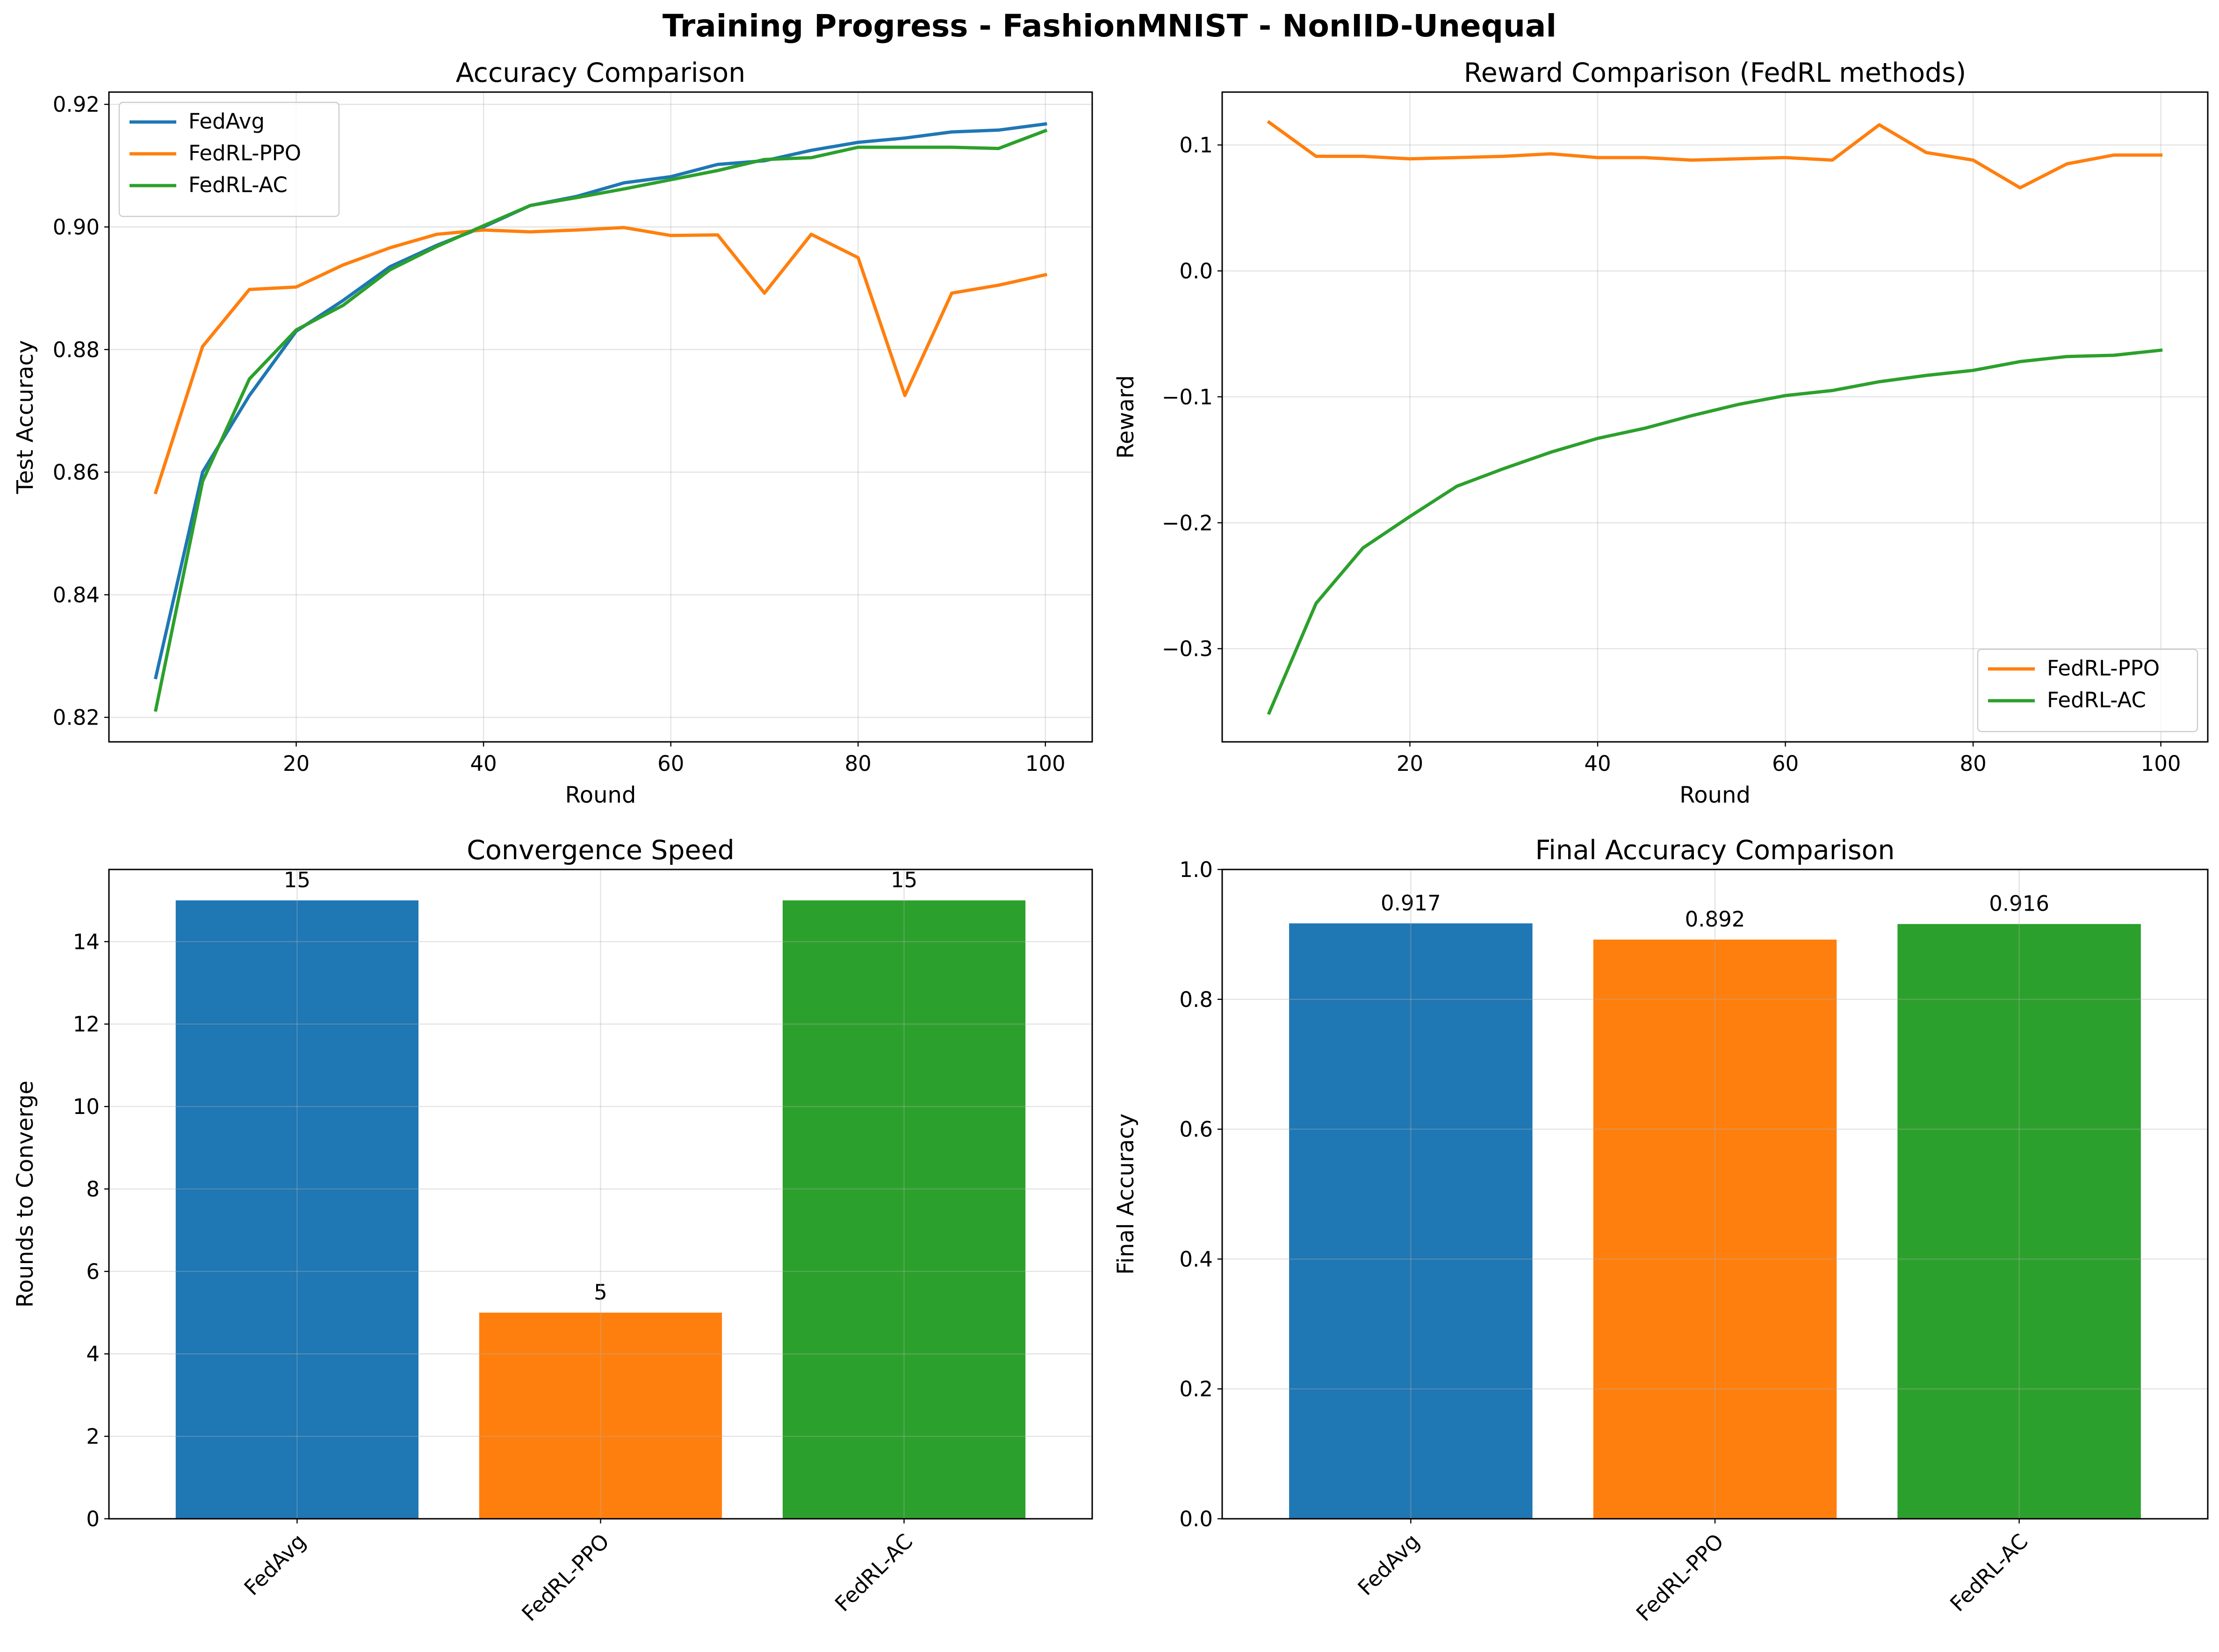 The height and width of the screenshot is (1652, 2219). I want to click on final-accuracy-ylabel: Final Accuracy, so click(1126, 1194).